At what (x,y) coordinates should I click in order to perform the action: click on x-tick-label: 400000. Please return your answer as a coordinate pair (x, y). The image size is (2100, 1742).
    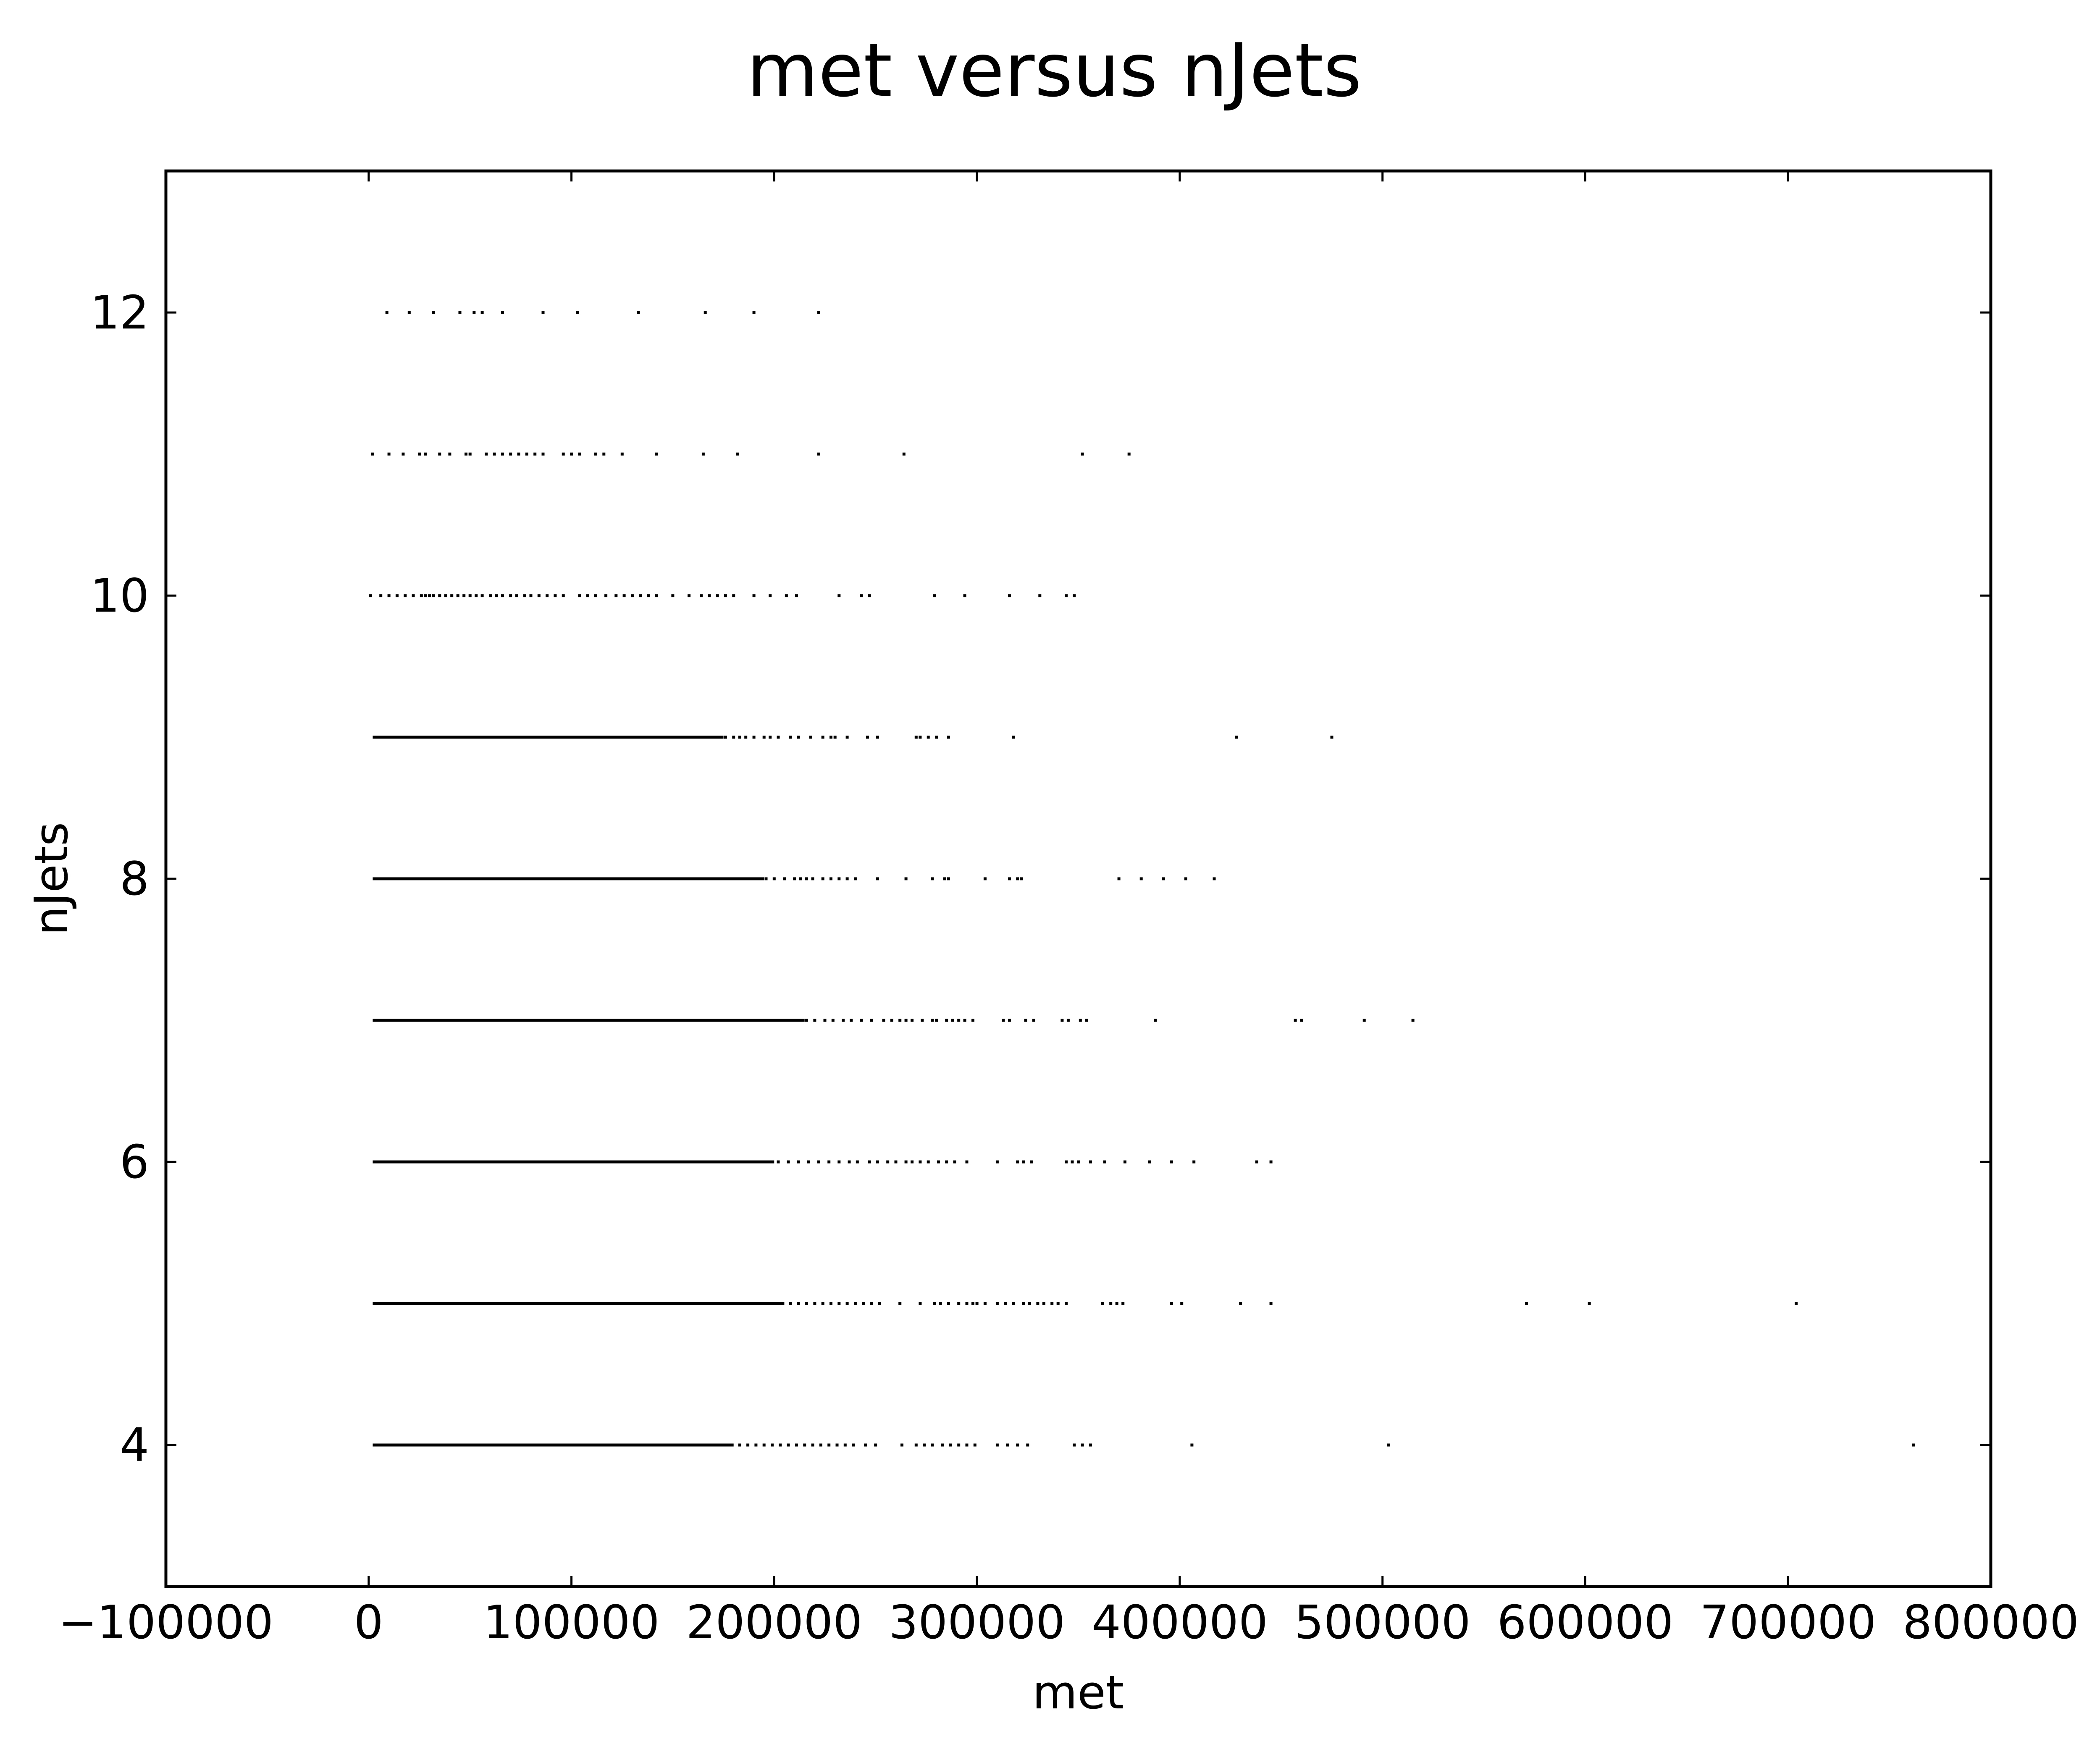
    Looking at the image, I should click on (1180, 1622).